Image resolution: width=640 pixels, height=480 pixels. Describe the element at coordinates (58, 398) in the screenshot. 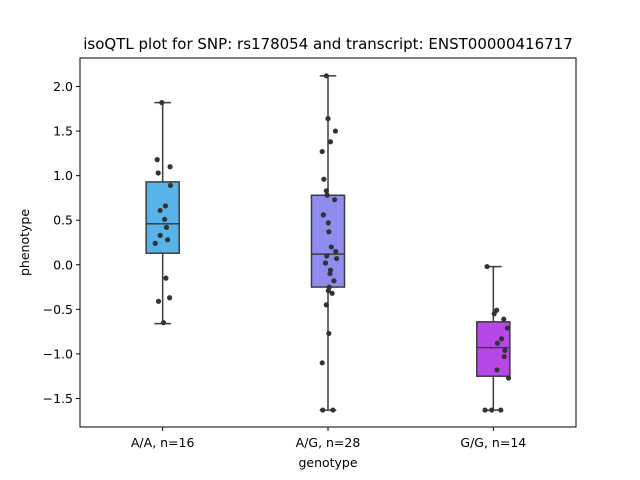

I see `y-tick-label: −1.5` at that location.